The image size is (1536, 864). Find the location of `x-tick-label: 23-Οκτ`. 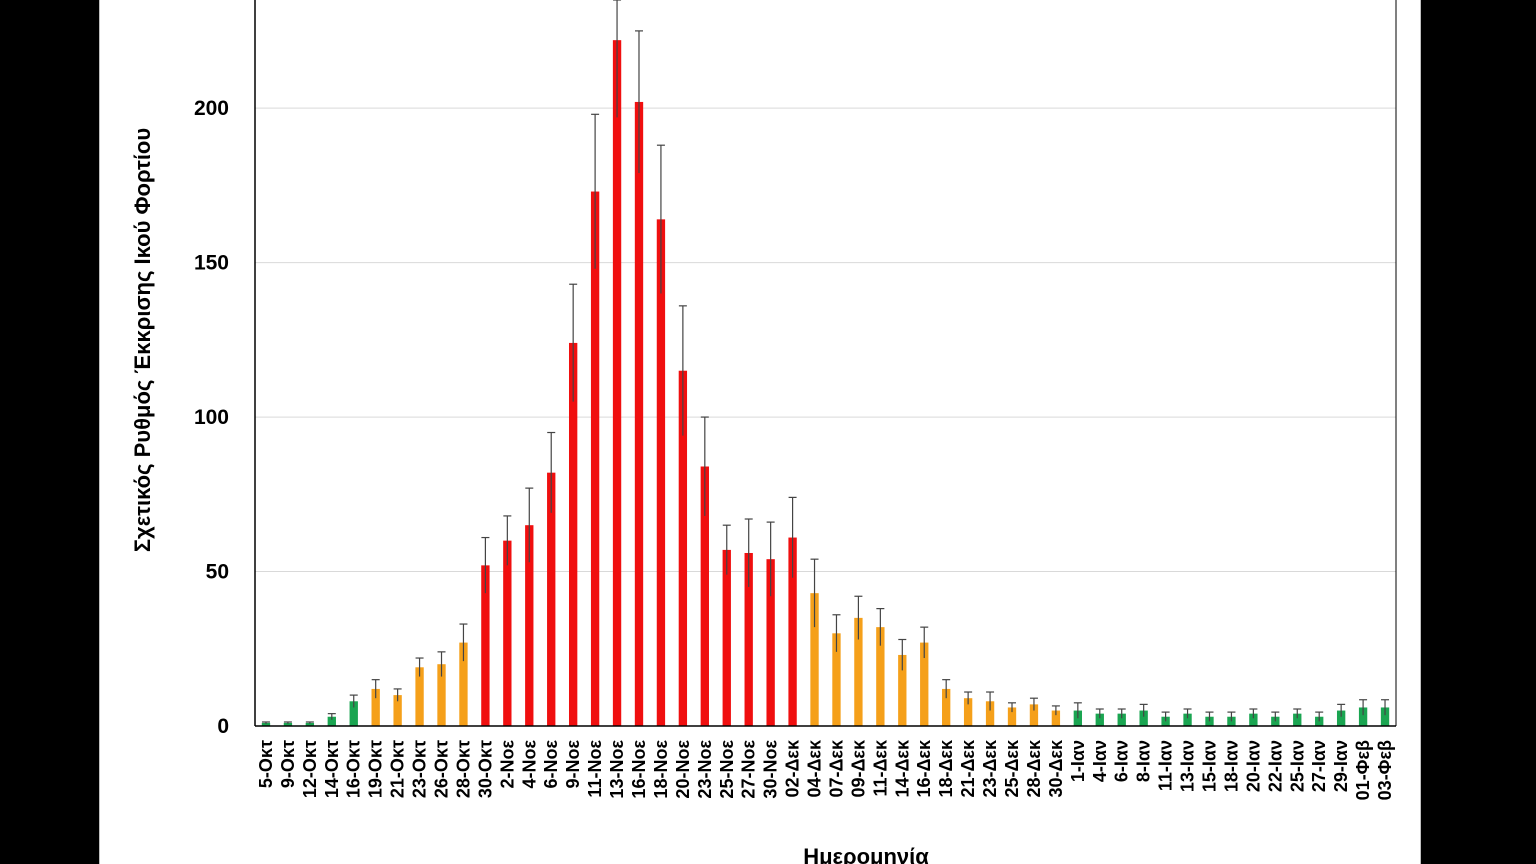

x-tick-label: 23-Οκτ is located at coordinates (420, 769).